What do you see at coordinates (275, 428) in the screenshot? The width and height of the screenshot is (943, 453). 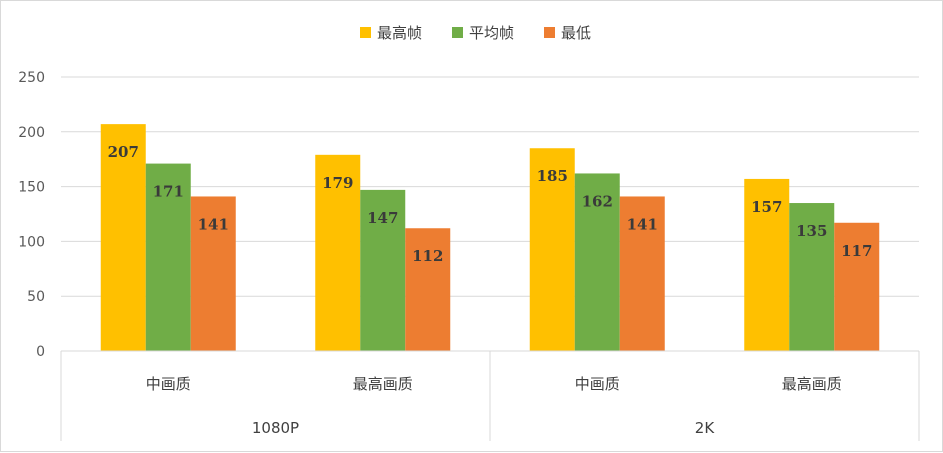 I see `x-group-label: 1080P` at bounding box center [275, 428].